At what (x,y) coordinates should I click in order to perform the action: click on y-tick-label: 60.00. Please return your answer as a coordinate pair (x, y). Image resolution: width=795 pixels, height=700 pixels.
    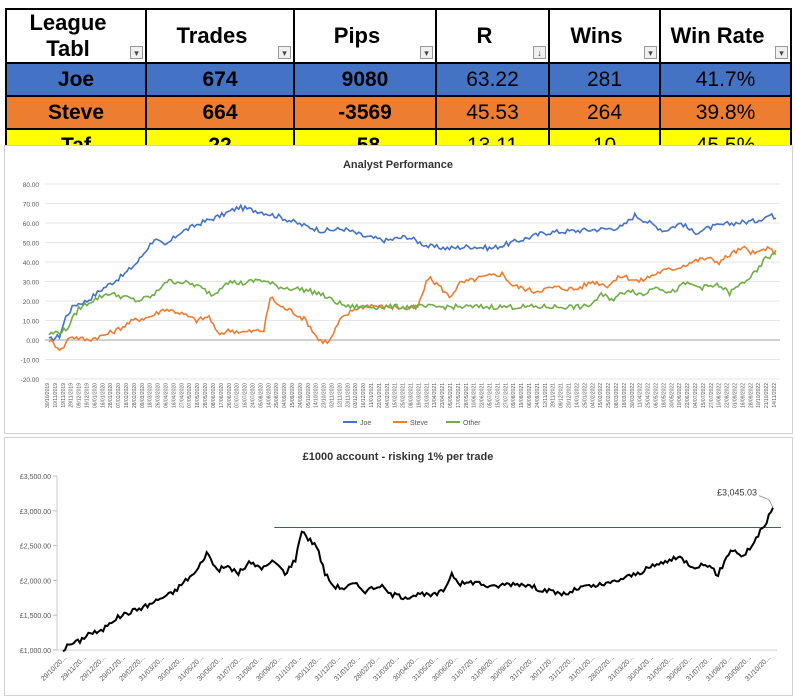
    Looking at the image, I should click on (31, 224).